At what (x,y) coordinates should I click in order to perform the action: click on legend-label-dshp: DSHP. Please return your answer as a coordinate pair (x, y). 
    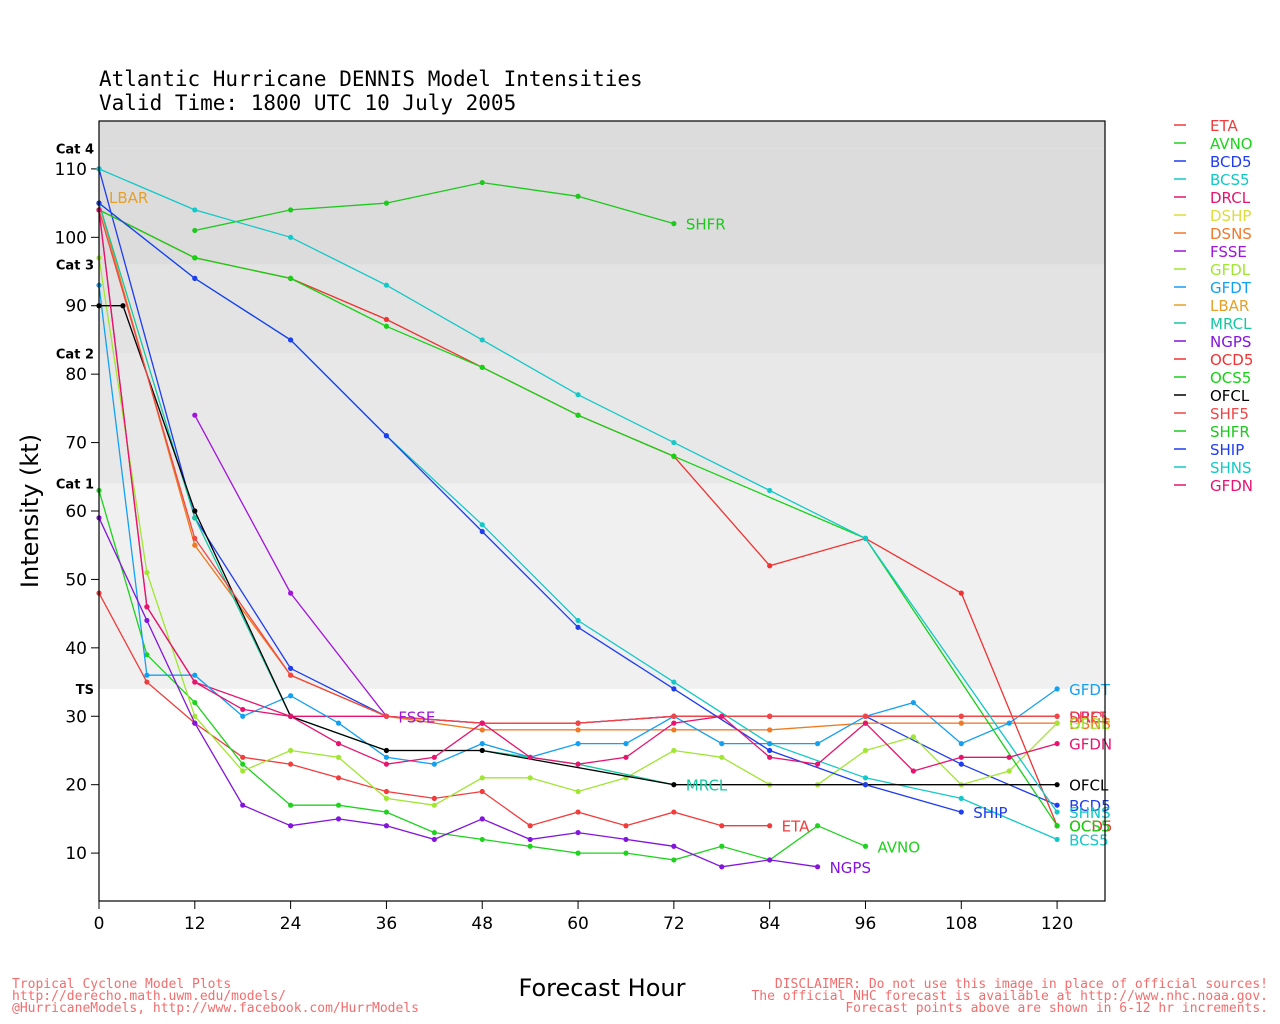
    Looking at the image, I should click on (1230, 216).